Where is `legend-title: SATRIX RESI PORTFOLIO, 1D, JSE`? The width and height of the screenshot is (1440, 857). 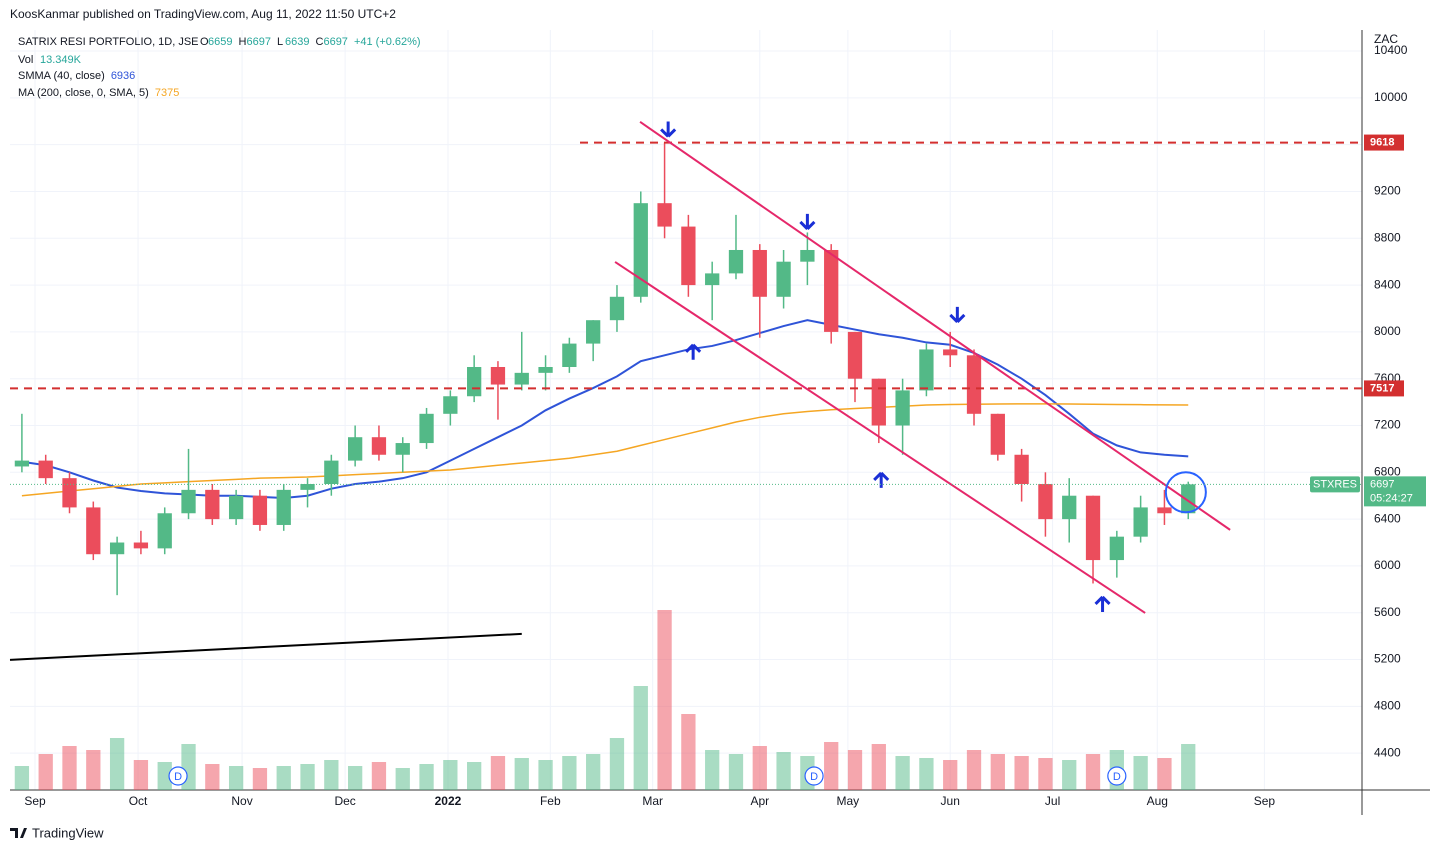 legend-title: SATRIX RESI PORTFOLIO, 1D, JSE is located at coordinates (108, 42).